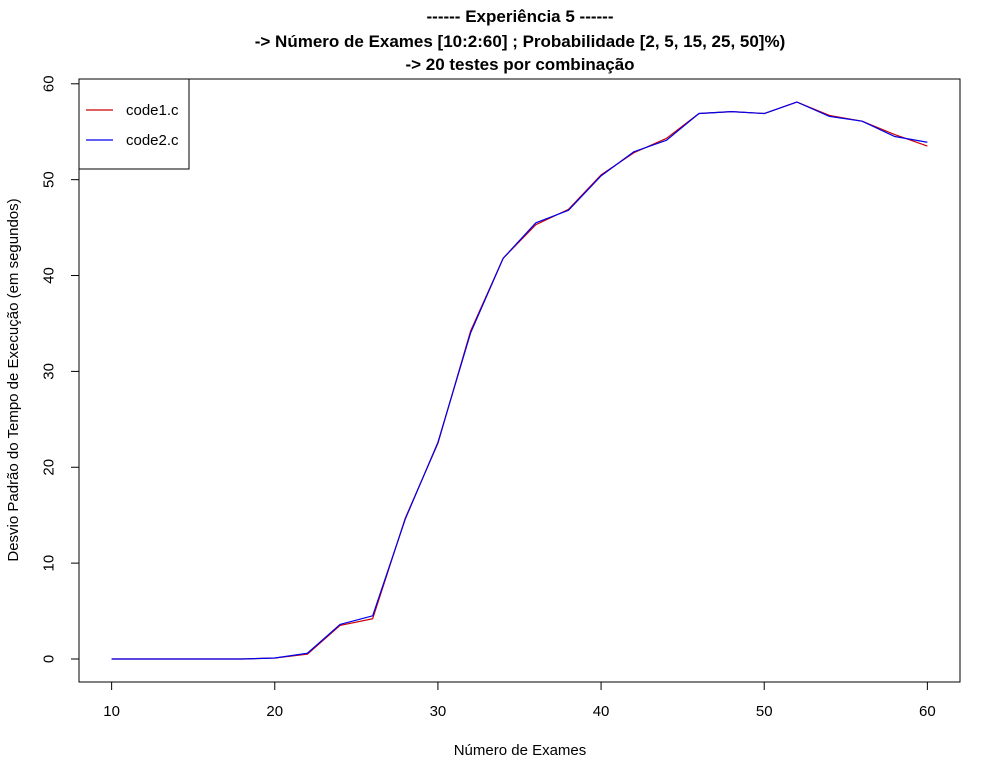 The image size is (1000, 780). Describe the element at coordinates (927, 711) in the screenshot. I see `x-tick-label: 60` at that location.